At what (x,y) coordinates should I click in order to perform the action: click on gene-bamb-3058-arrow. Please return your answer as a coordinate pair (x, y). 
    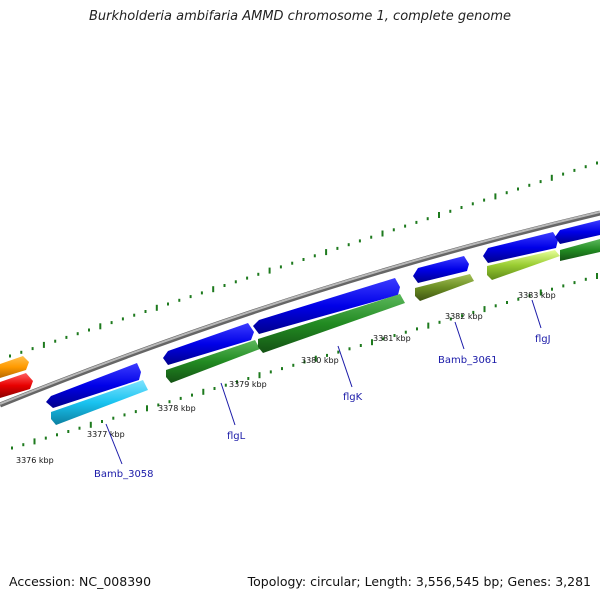
    Looking at the image, I should click on (99, 402).